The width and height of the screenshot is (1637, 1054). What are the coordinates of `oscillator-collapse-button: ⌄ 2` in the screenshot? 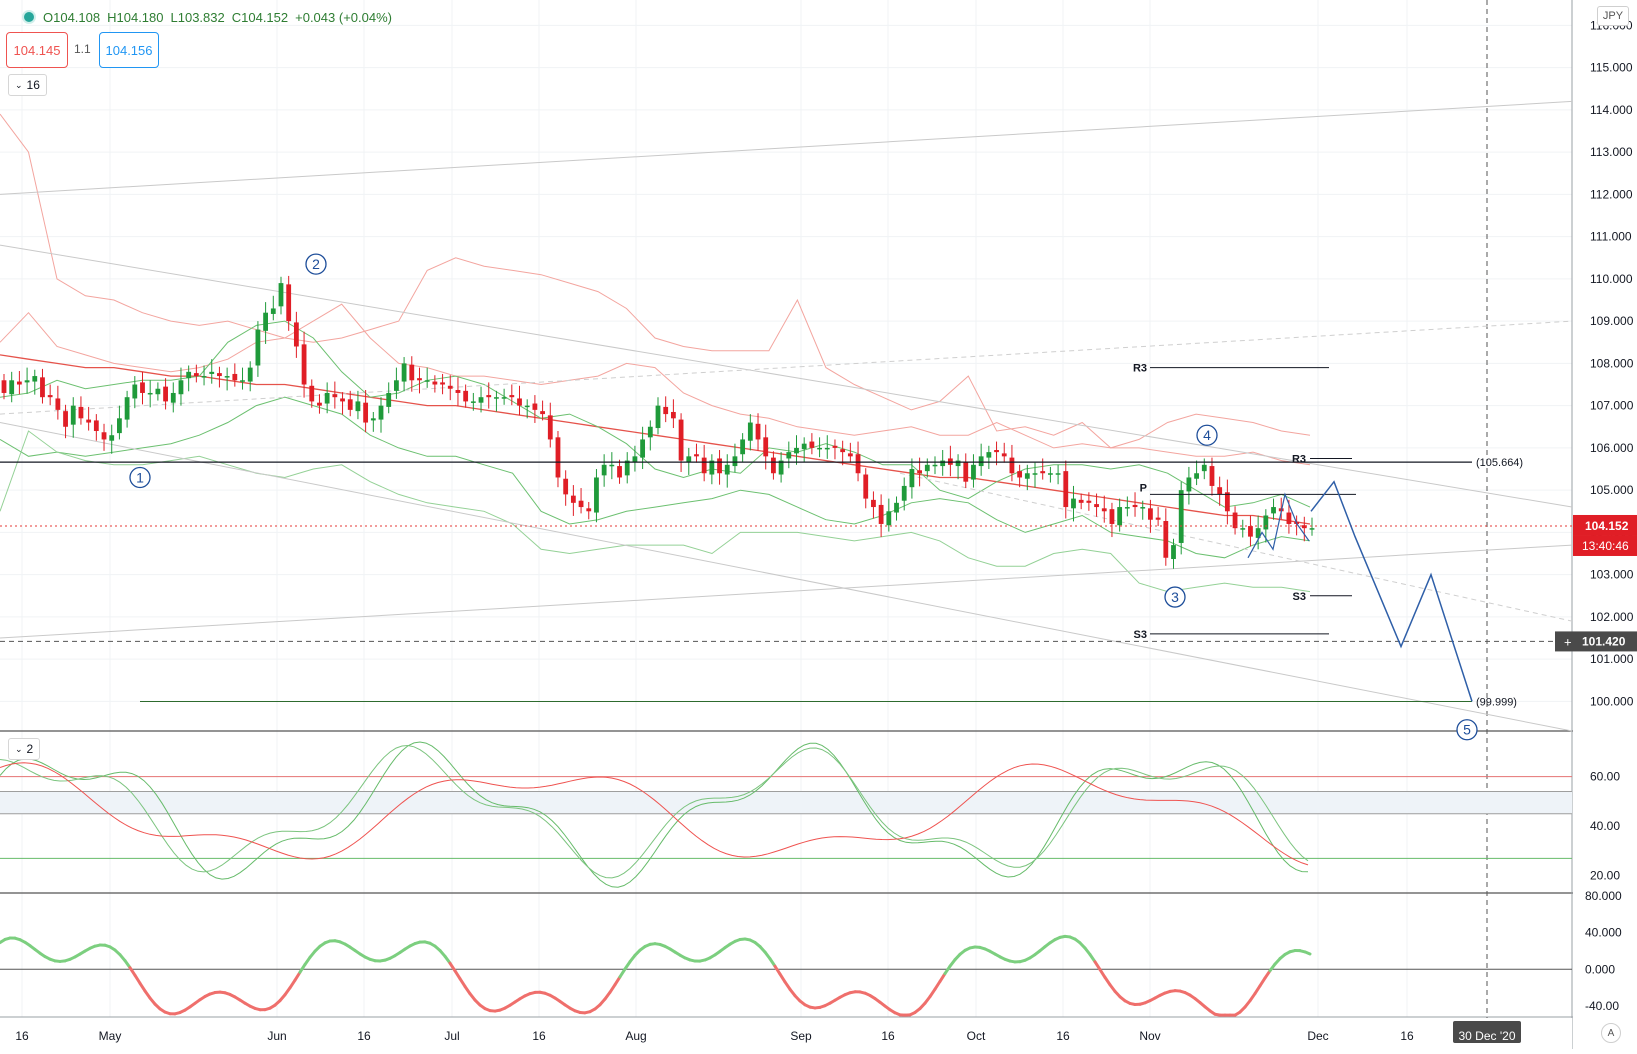 It's located at (24, 749).